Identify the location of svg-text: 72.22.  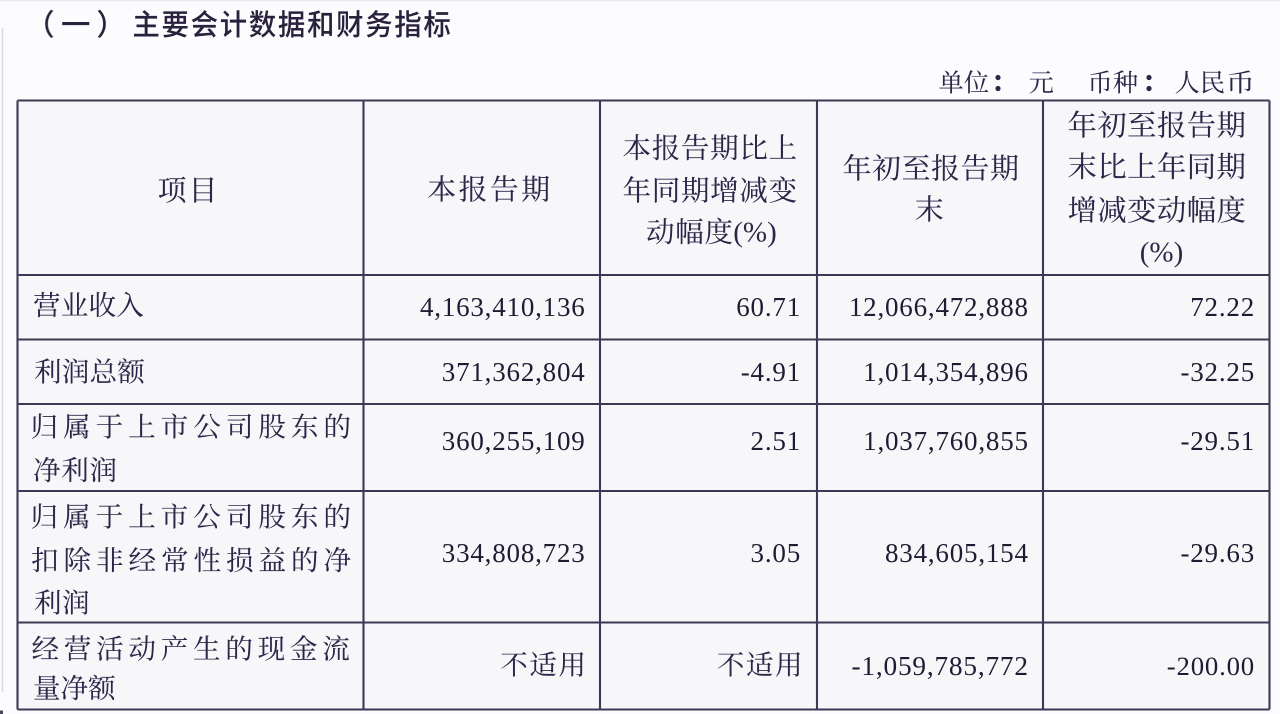
(1222, 307).